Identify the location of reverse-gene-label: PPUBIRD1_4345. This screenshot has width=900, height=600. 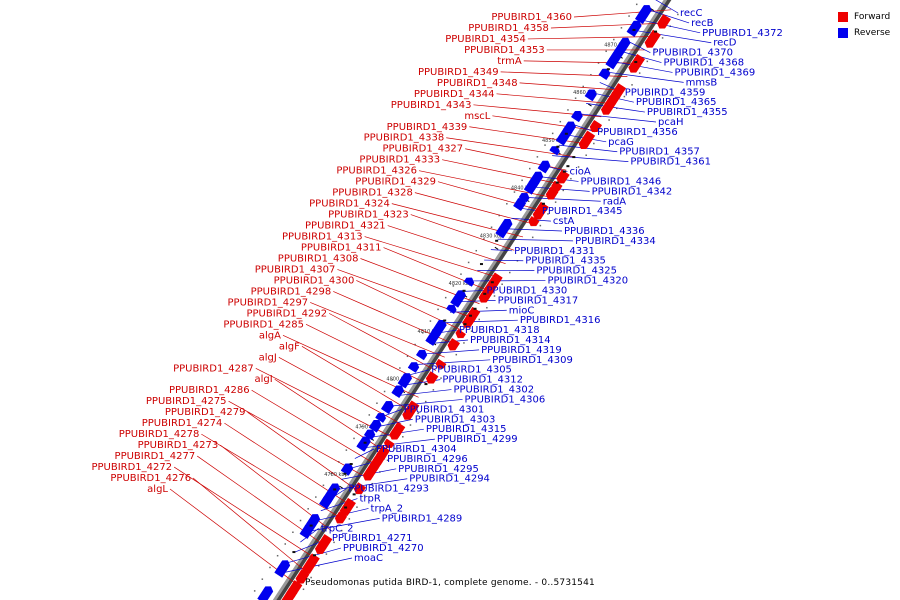
(582, 211).